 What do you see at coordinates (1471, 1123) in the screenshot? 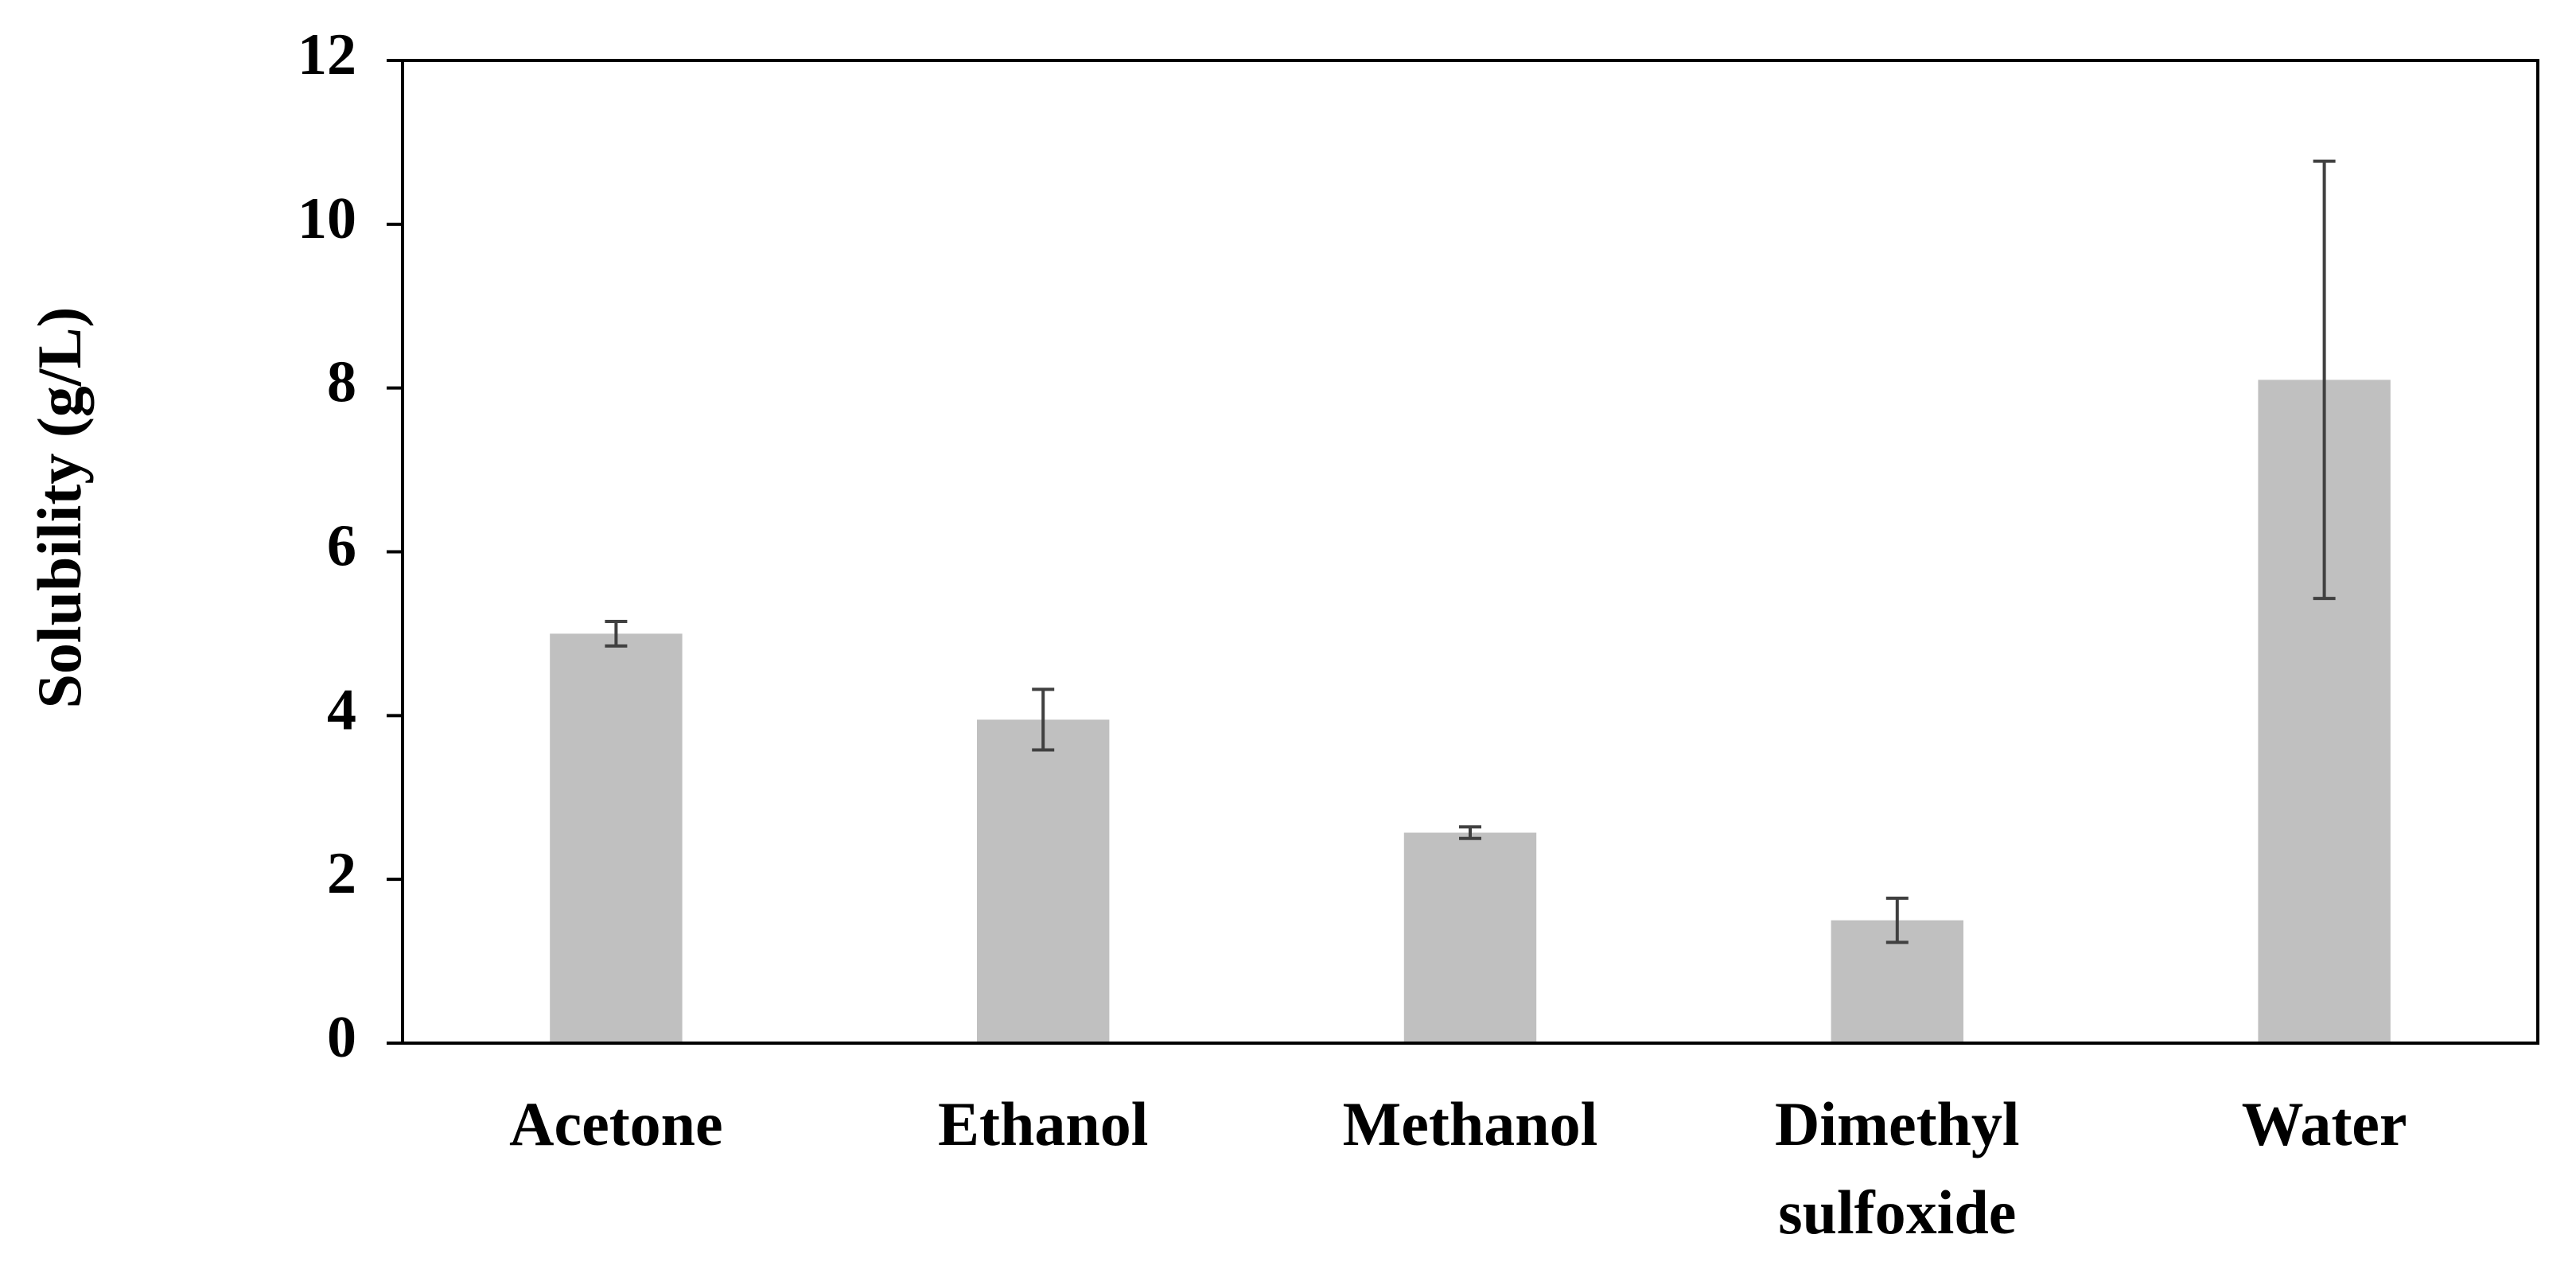
I see `x-tick-label: Methanol` at bounding box center [1471, 1123].